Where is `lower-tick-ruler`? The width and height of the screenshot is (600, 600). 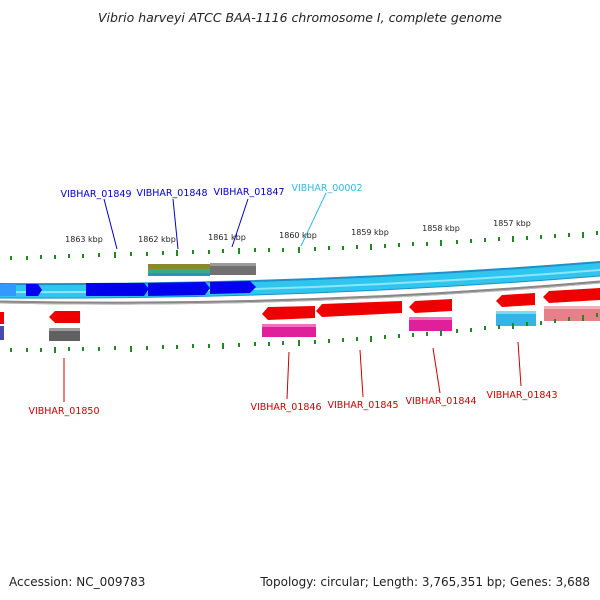 lower-tick-ruler is located at coordinates (304, 333).